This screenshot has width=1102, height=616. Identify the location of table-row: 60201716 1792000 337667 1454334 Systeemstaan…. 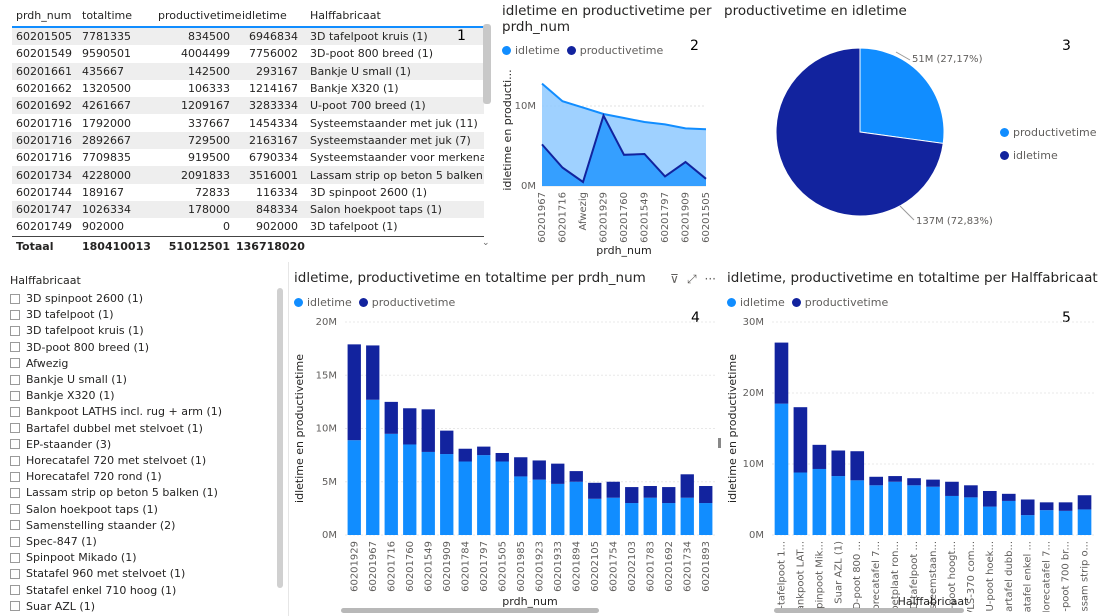
(248, 122).